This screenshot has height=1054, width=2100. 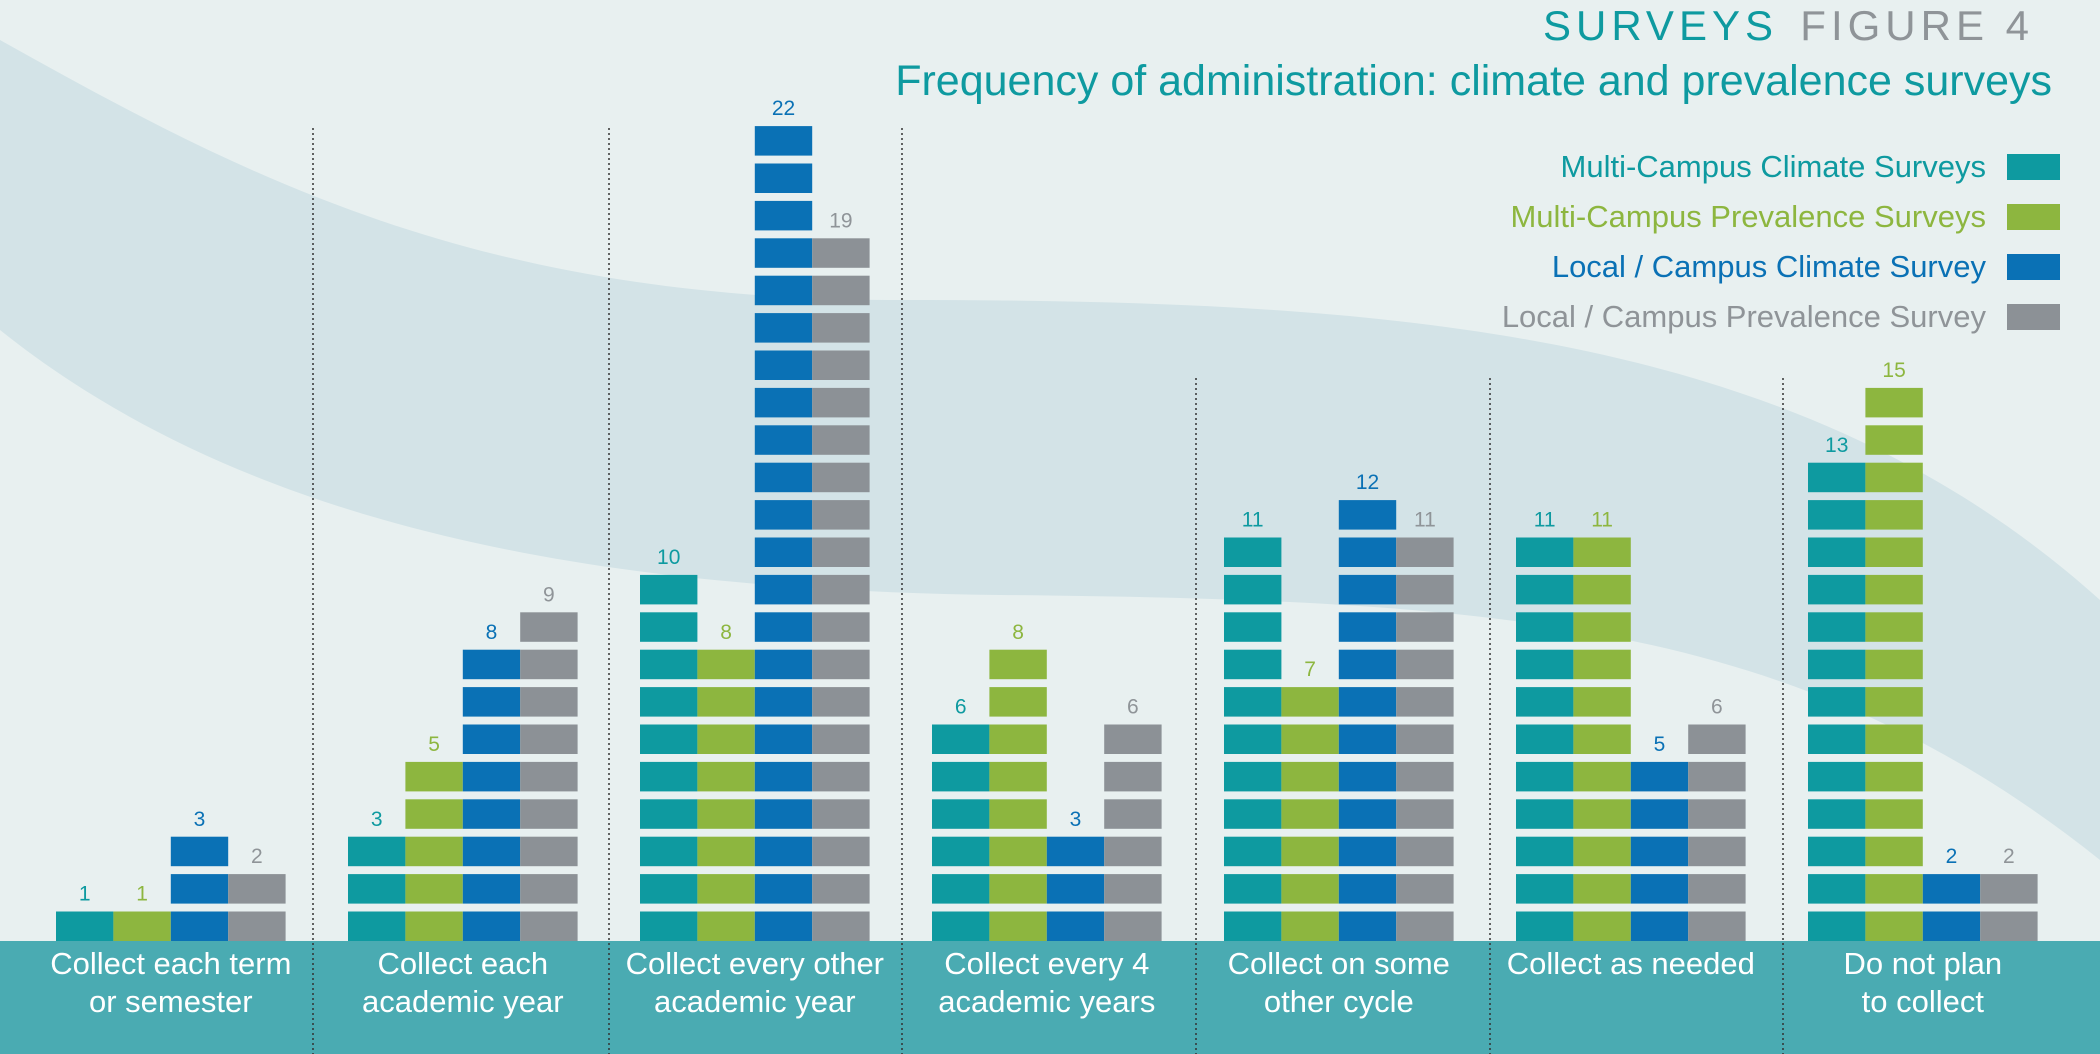 I want to click on category-label: Collect every other, so click(x=755, y=963).